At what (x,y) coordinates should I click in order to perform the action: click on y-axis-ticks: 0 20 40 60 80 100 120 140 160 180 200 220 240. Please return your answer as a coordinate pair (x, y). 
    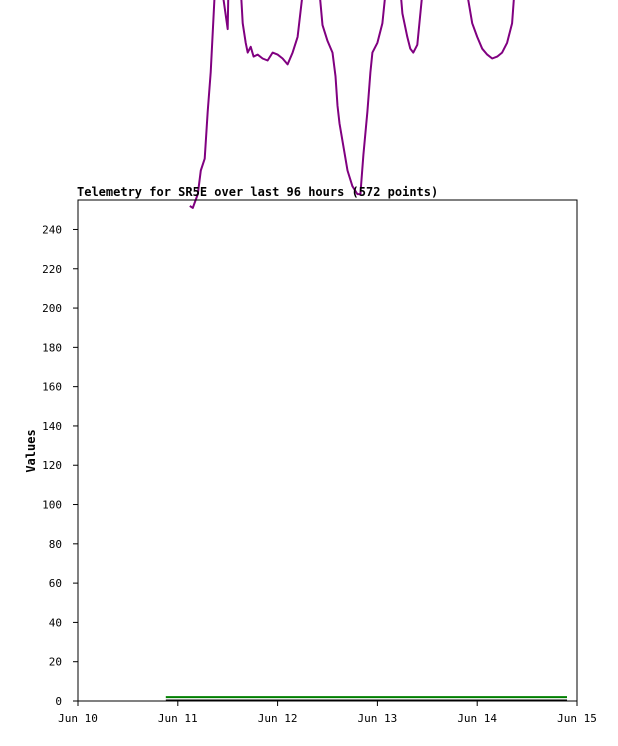
    Looking at the image, I should click on (60, 465).